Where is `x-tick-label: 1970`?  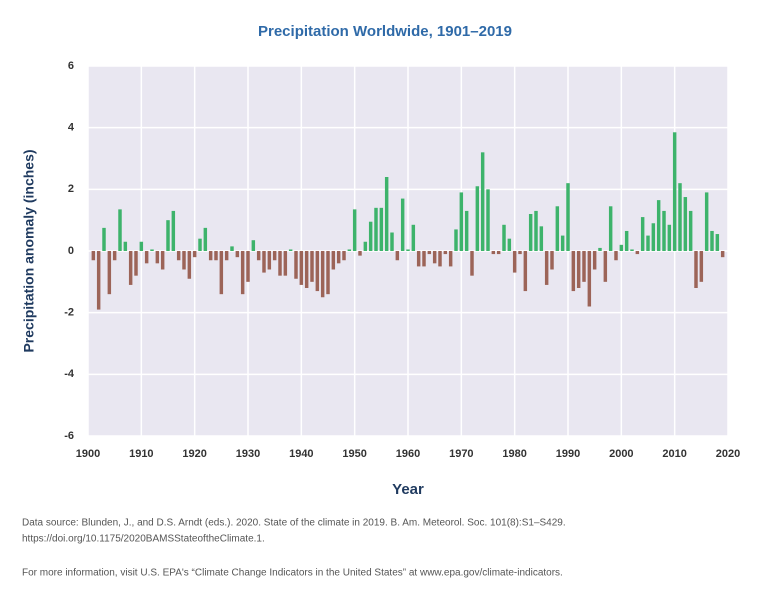
x-tick-label: 1970 is located at coordinates (461, 454).